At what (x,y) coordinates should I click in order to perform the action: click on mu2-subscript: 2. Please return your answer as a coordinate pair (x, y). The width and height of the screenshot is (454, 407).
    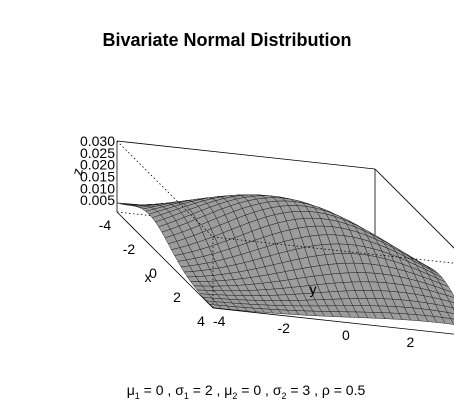
    Looking at the image, I should click on (235, 395).